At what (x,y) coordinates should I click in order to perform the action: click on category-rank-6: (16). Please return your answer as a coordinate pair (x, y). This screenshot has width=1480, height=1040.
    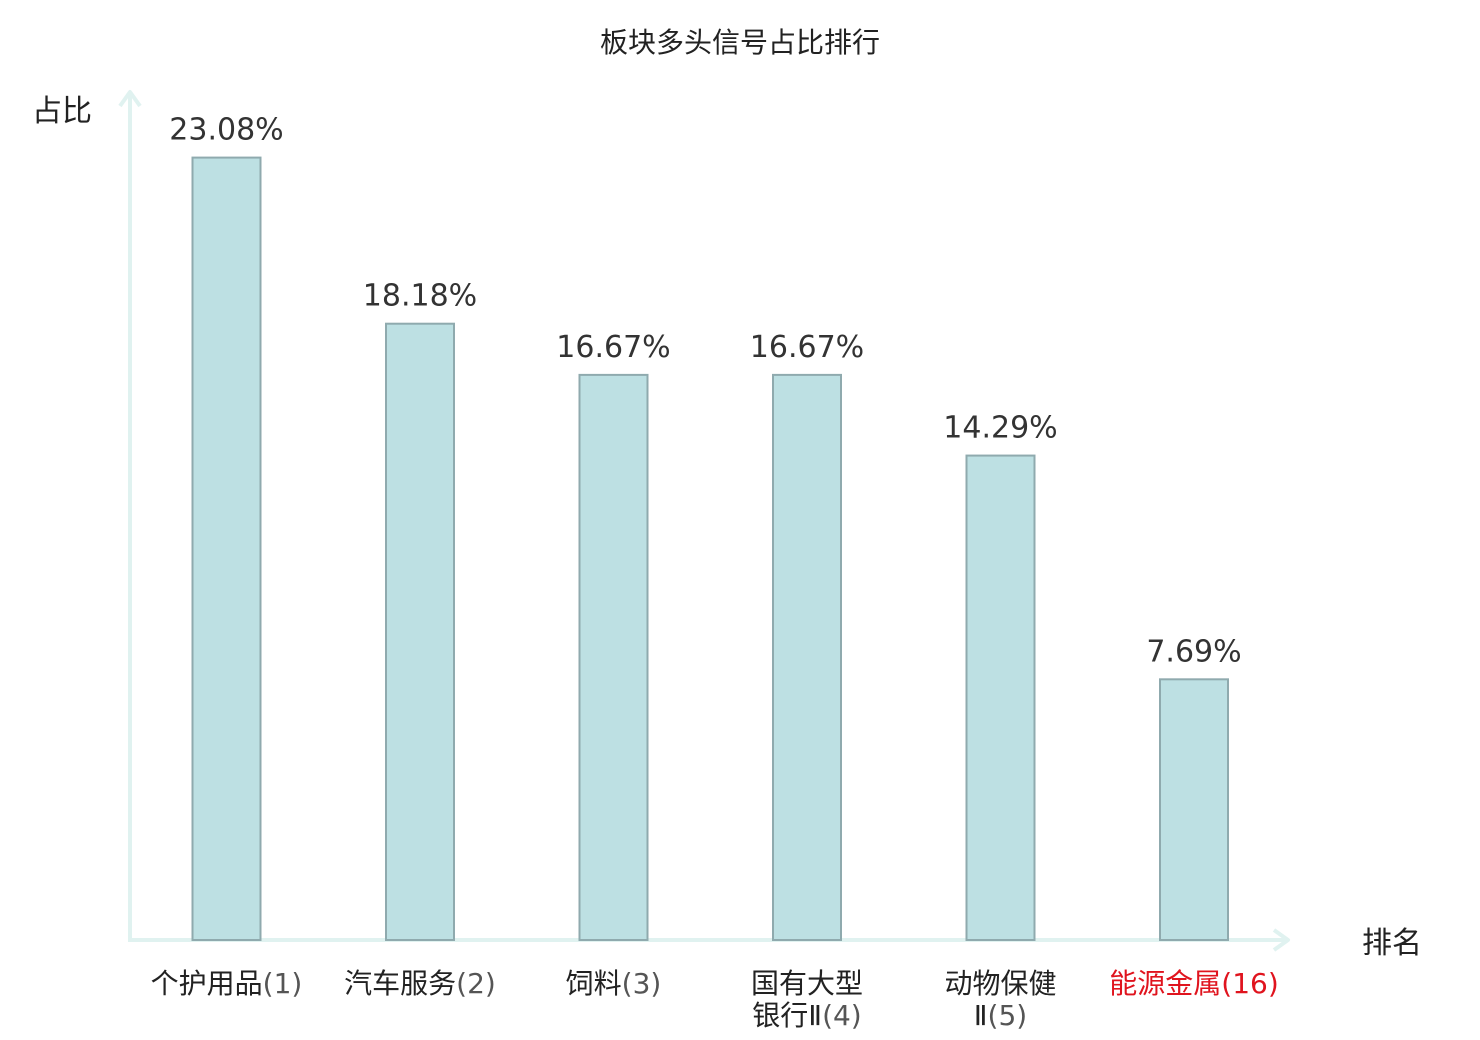
    Looking at the image, I should click on (1249, 983).